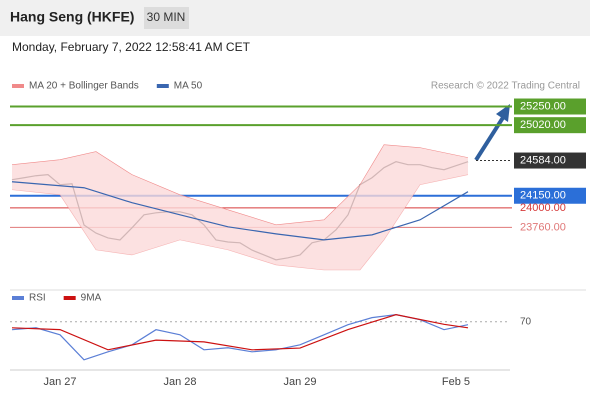 The image size is (590, 400). I want to click on level-label: 24150.00, so click(543, 196).